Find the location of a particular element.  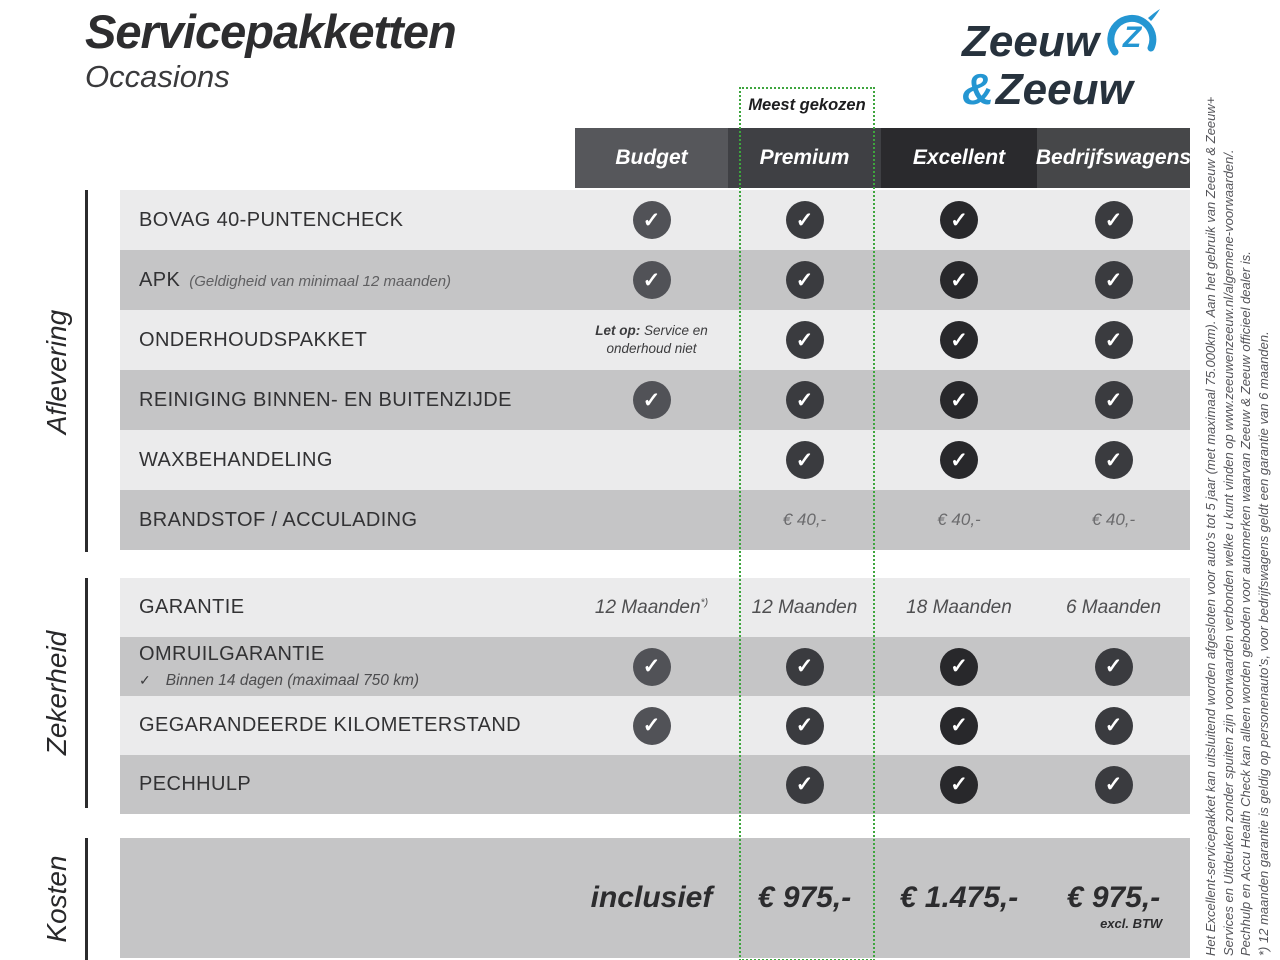

row-label-text: APK is located at coordinates (160, 279).